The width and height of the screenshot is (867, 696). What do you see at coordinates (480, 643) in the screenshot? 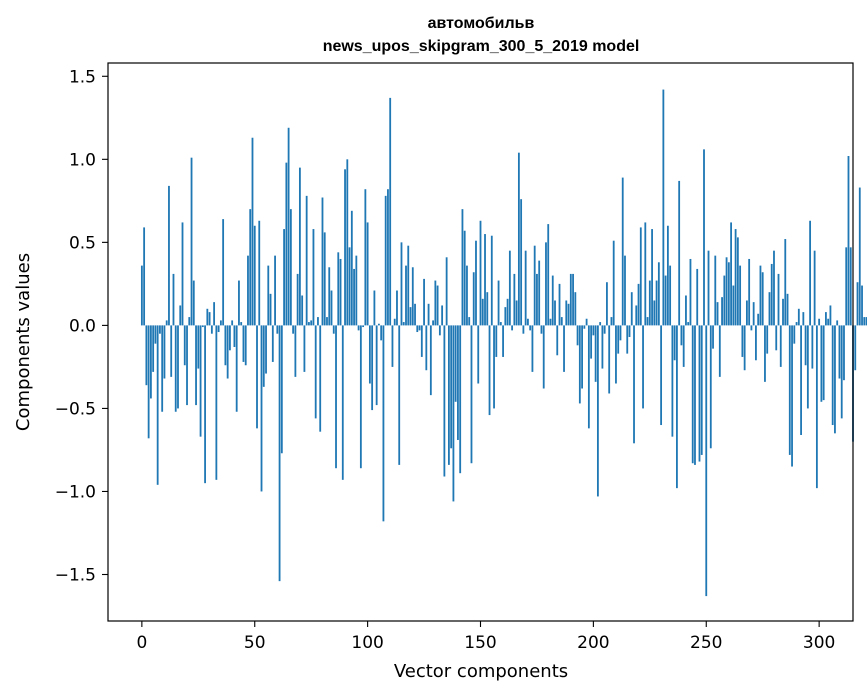
I see `x-tick-label: 150` at bounding box center [480, 643].